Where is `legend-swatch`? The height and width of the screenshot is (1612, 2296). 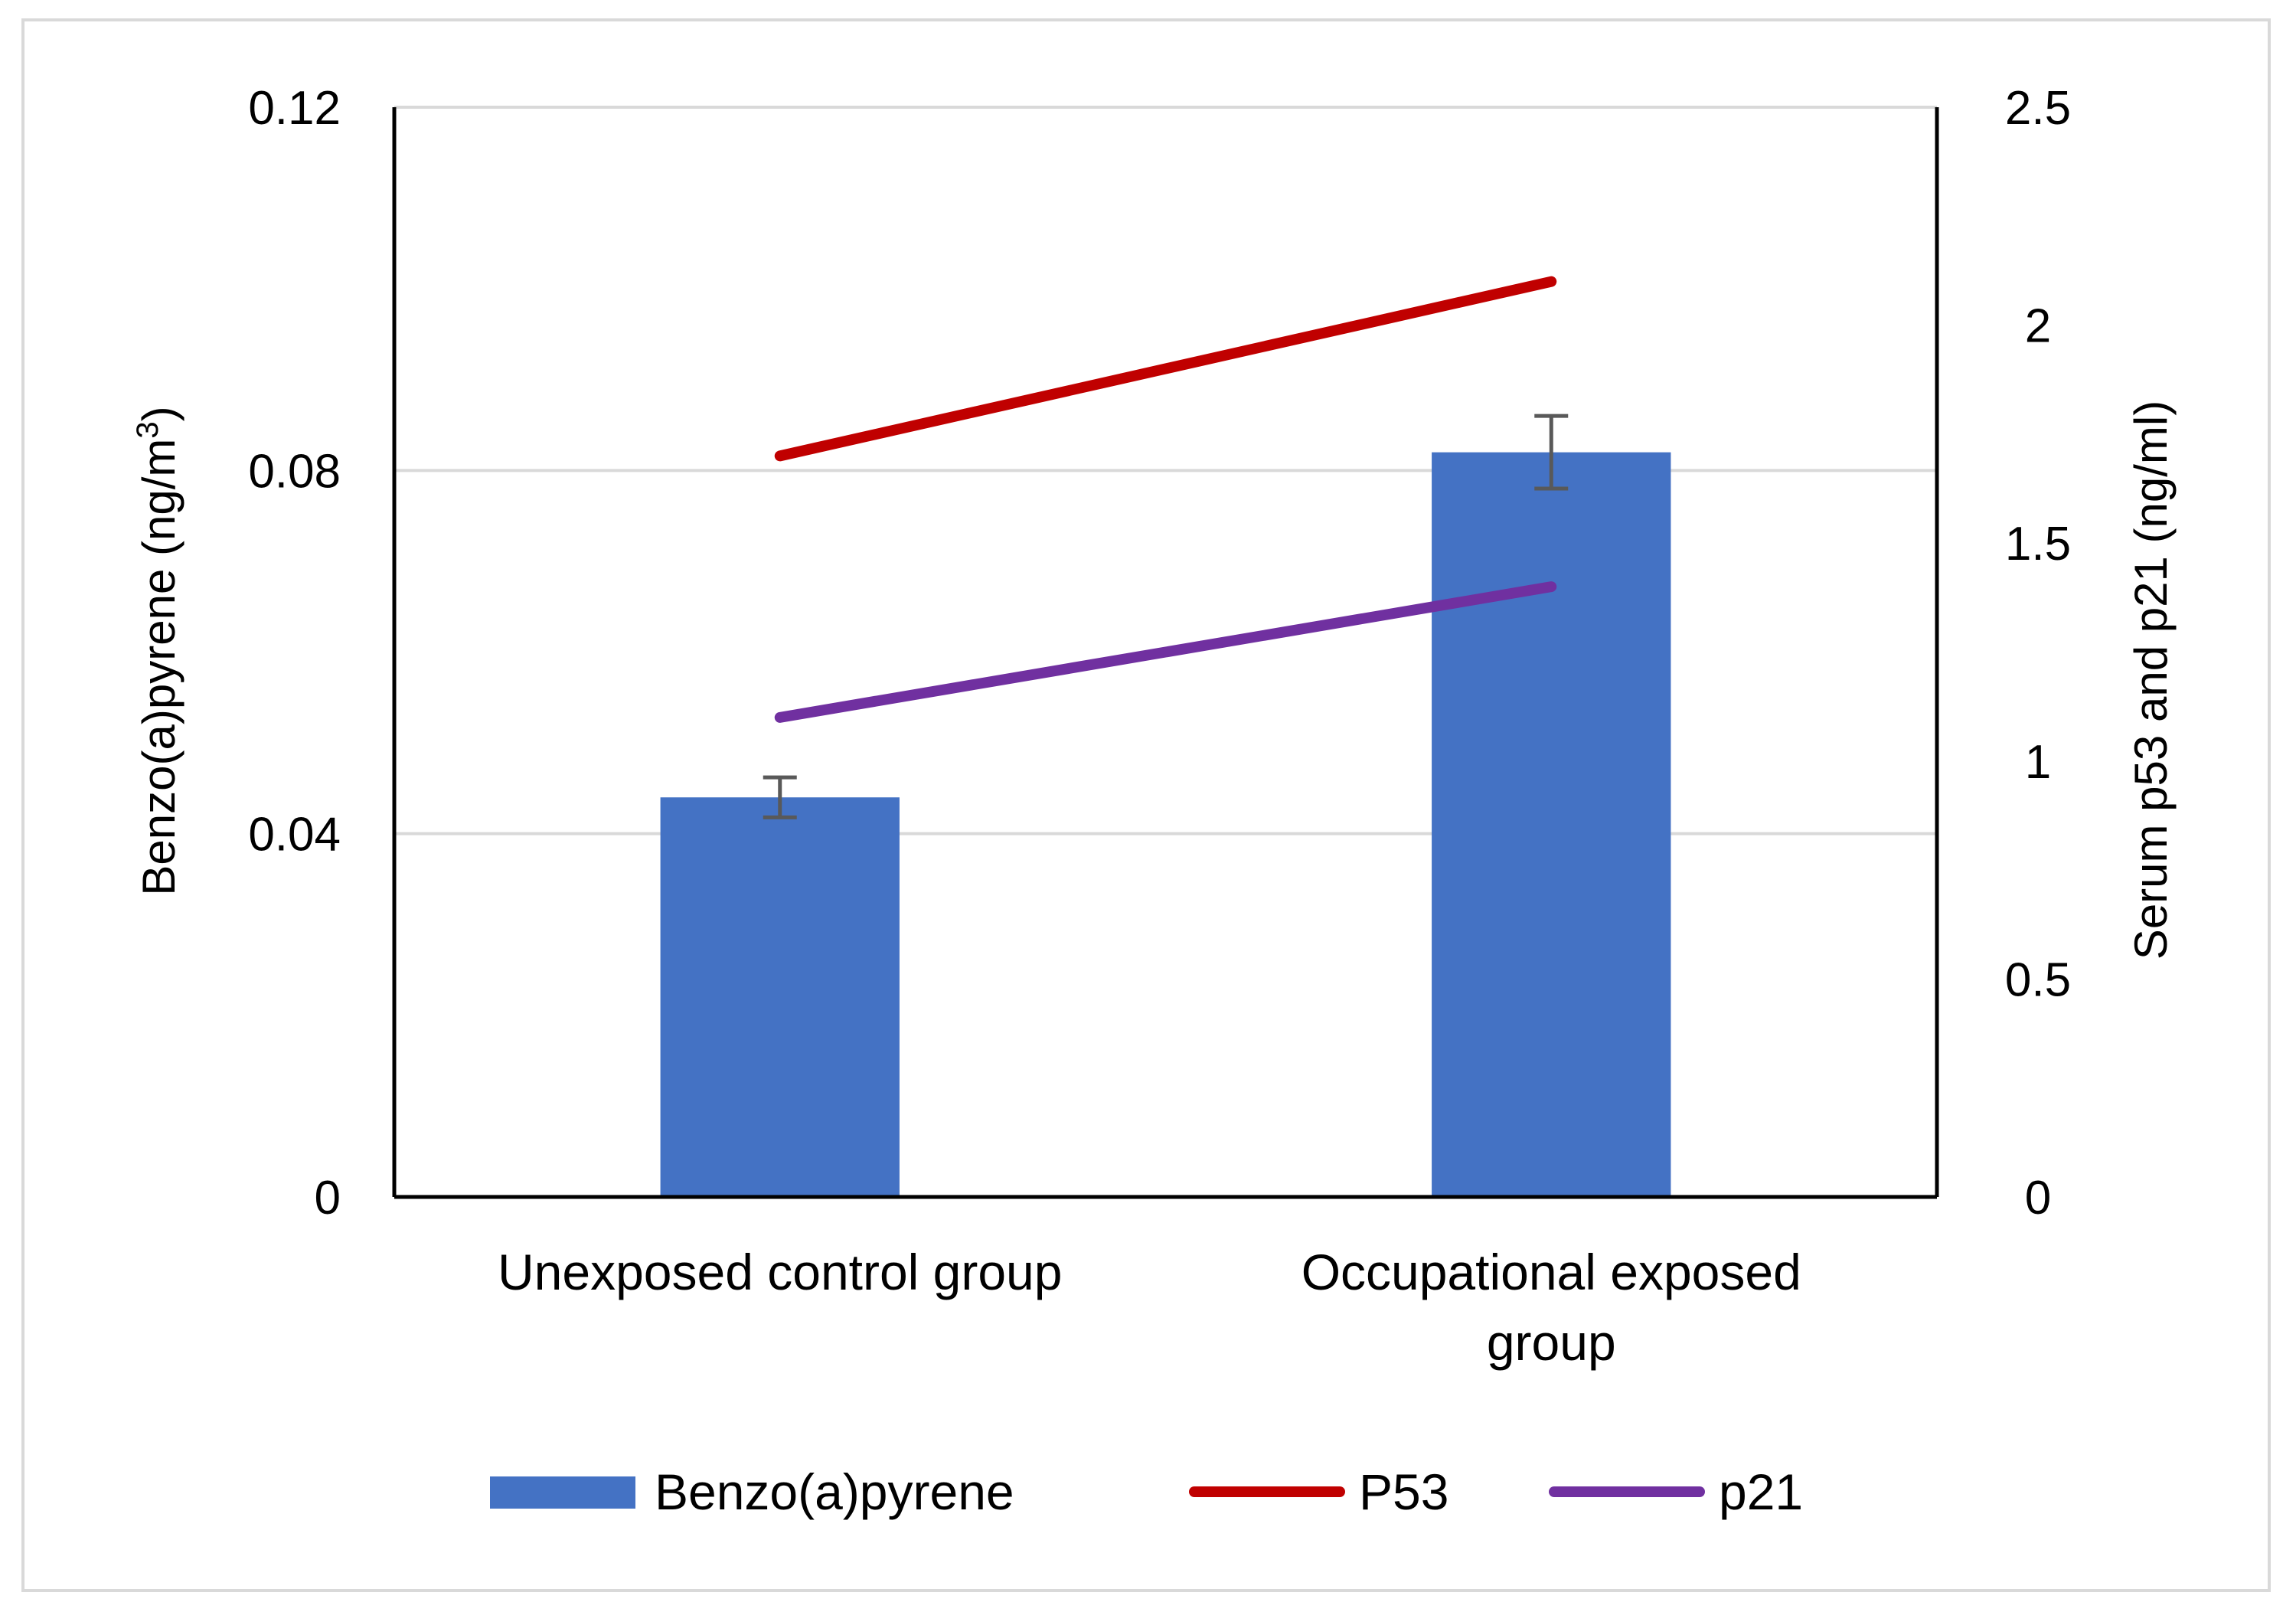 legend-swatch is located at coordinates (562, 1492).